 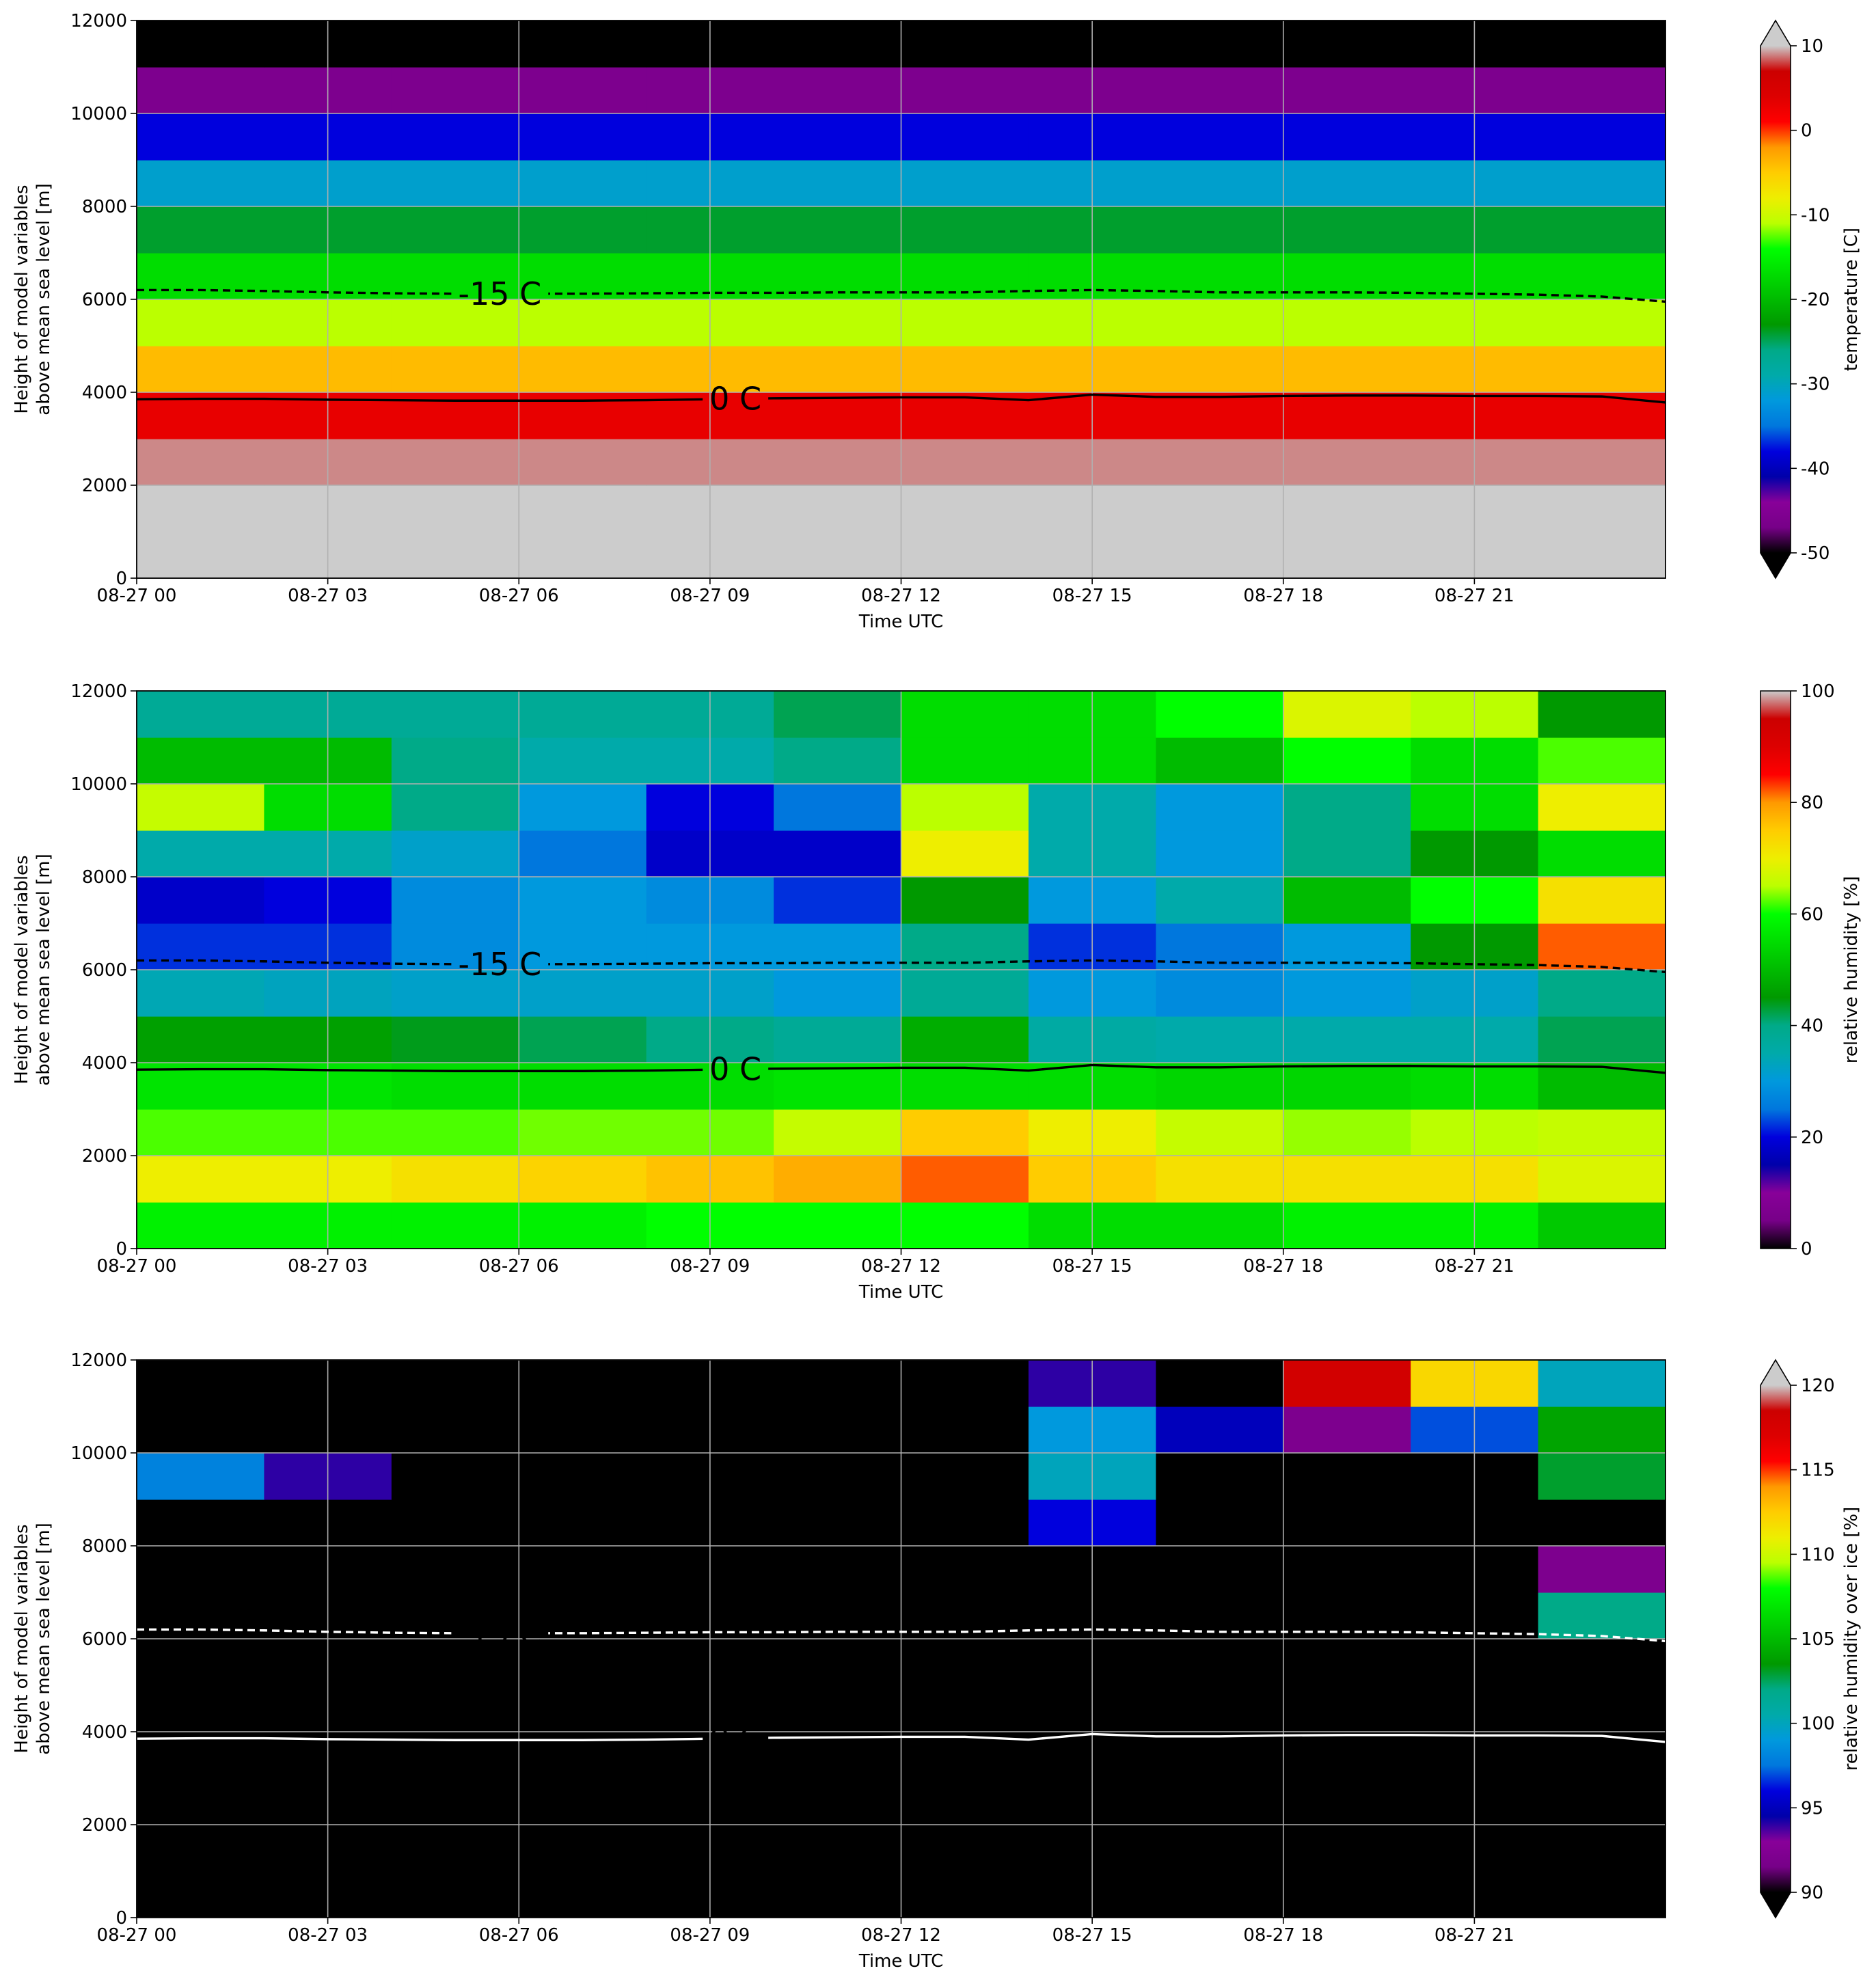 I want to click on colorbar-tick-label: 120, so click(x=1818, y=1386).